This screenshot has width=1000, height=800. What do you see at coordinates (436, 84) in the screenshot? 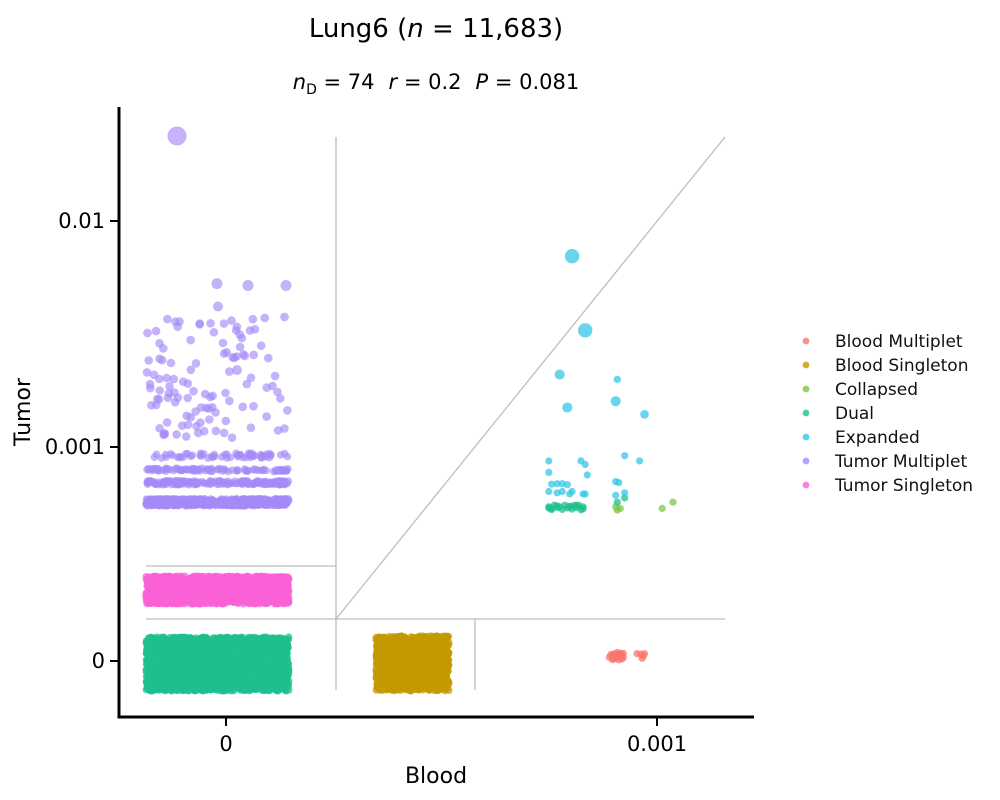
I see `chart-subtitle: nD = 74 r = 0.2 P = 0.081` at bounding box center [436, 84].